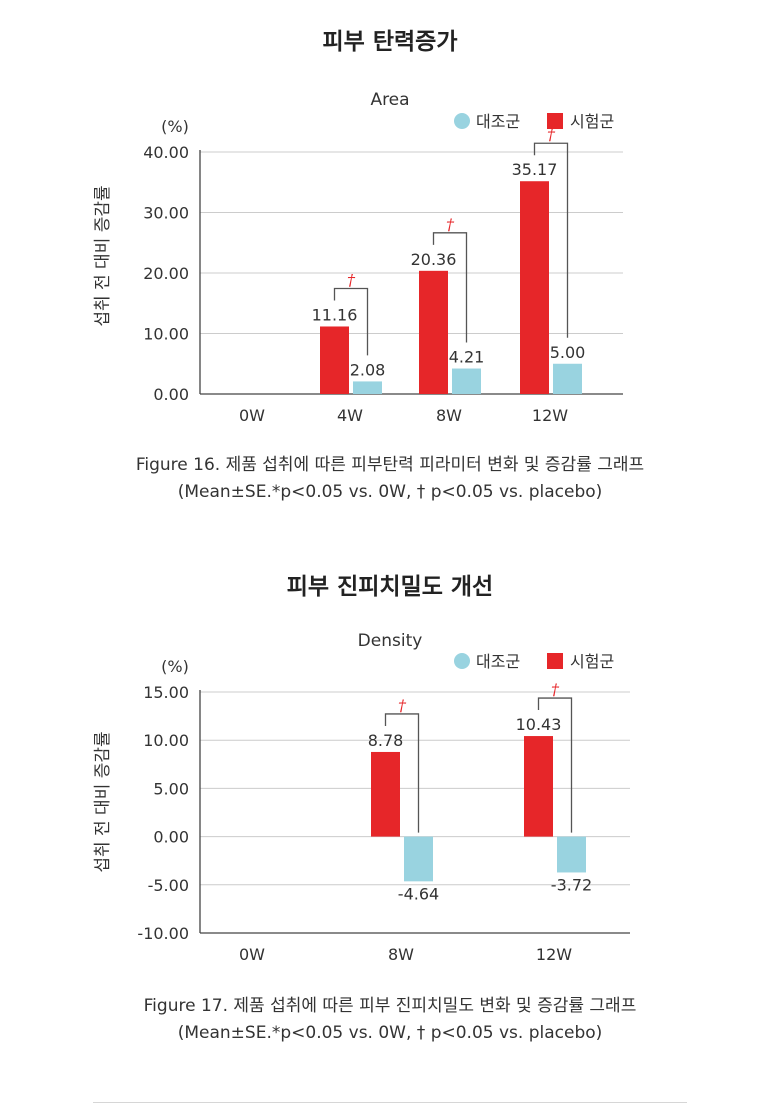 Image resolution: width=780 pixels, height=1110 pixels. Describe the element at coordinates (390, 1102) in the screenshot. I see `divider` at that location.